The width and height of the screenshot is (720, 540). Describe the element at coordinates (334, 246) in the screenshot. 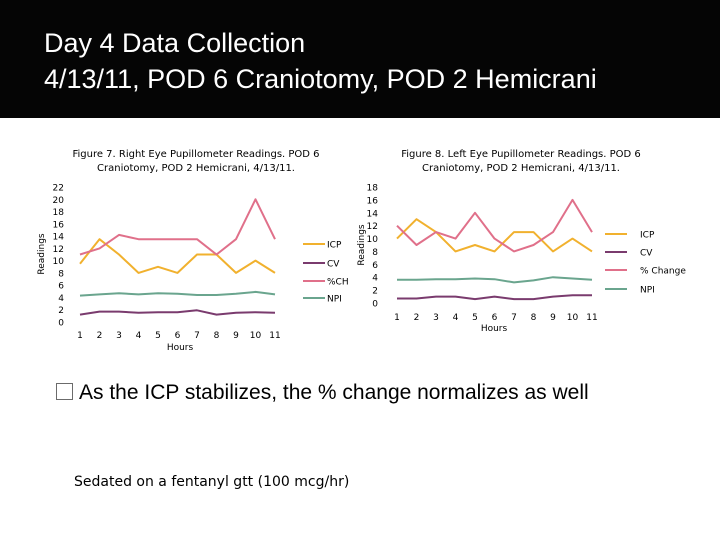

I see `chart1-legend-label-ICP: ICP` at that location.